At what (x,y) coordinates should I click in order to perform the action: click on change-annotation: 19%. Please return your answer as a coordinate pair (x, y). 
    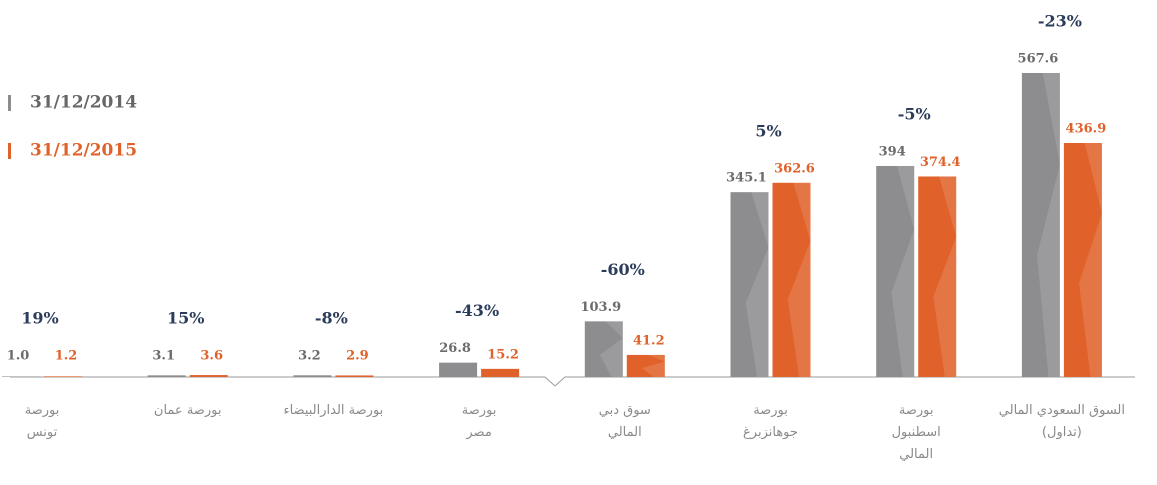
    Looking at the image, I should click on (39, 318).